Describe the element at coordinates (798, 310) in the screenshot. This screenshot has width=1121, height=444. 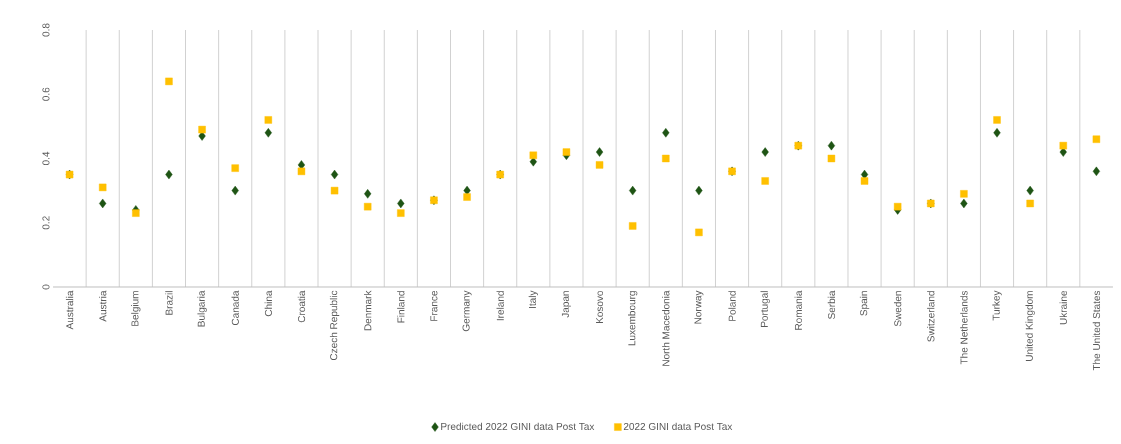
I see `x-tick-label: Romania` at that location.